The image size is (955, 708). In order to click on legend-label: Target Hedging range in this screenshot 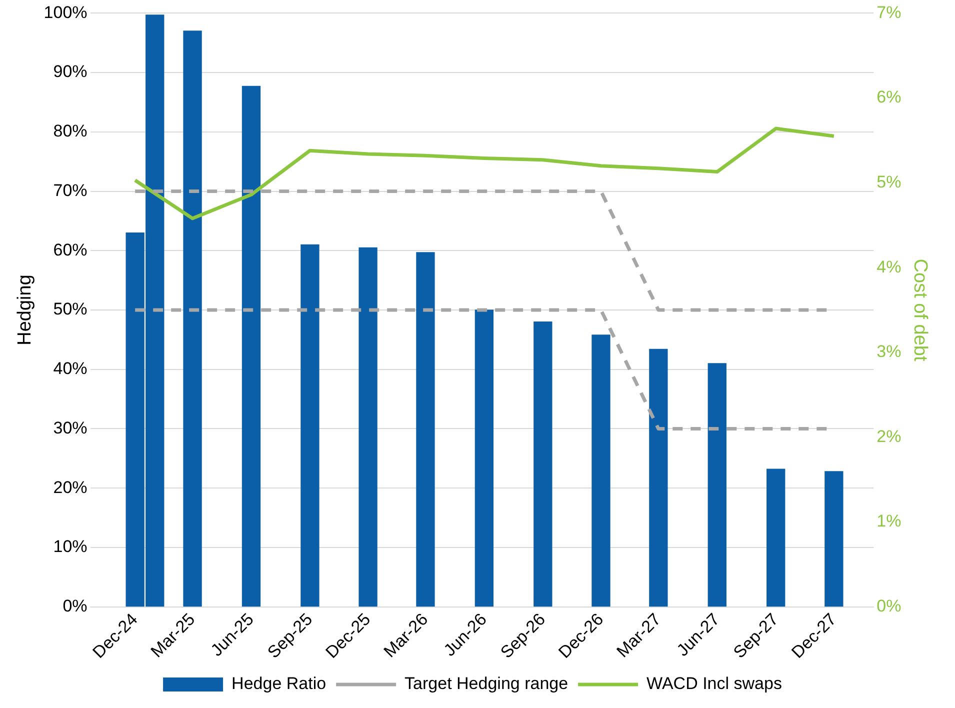, I will do `click(486, 684)`.